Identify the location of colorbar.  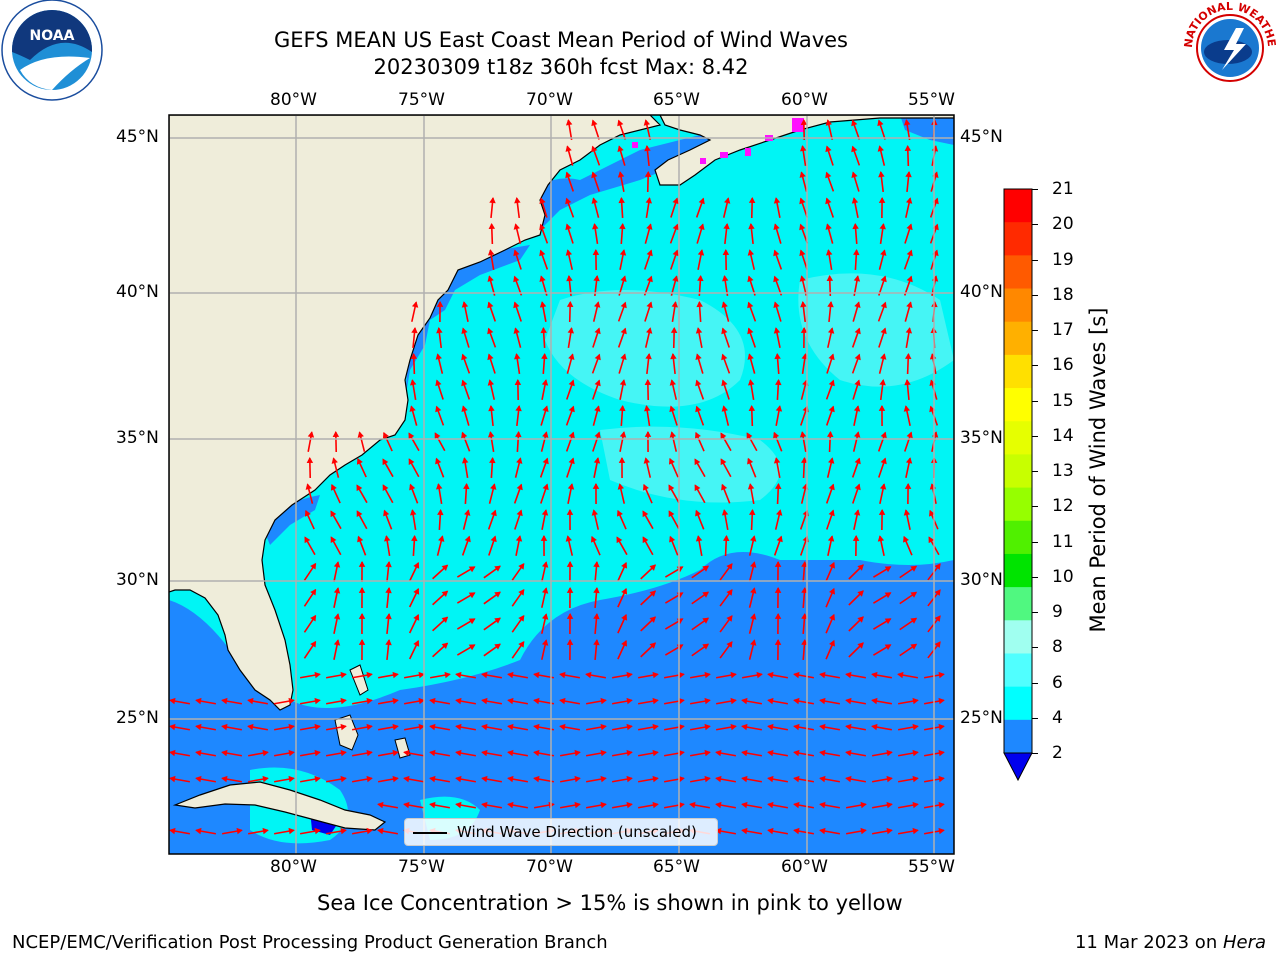
(1018, 485).